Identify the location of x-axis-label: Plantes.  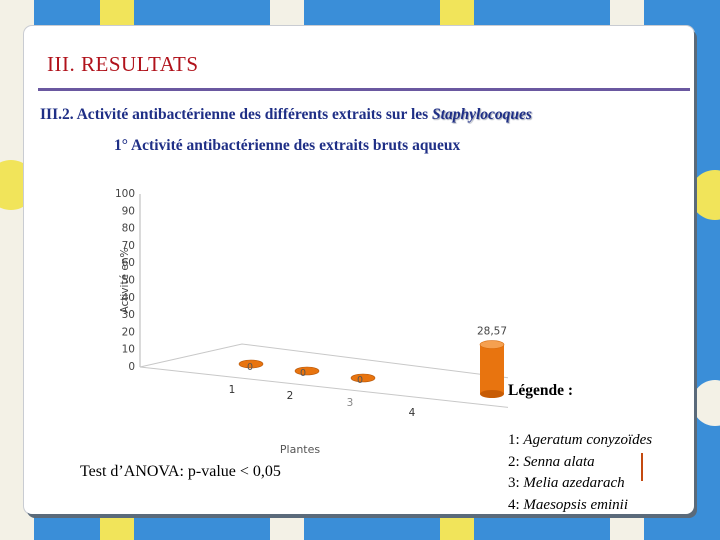
(300, 449).